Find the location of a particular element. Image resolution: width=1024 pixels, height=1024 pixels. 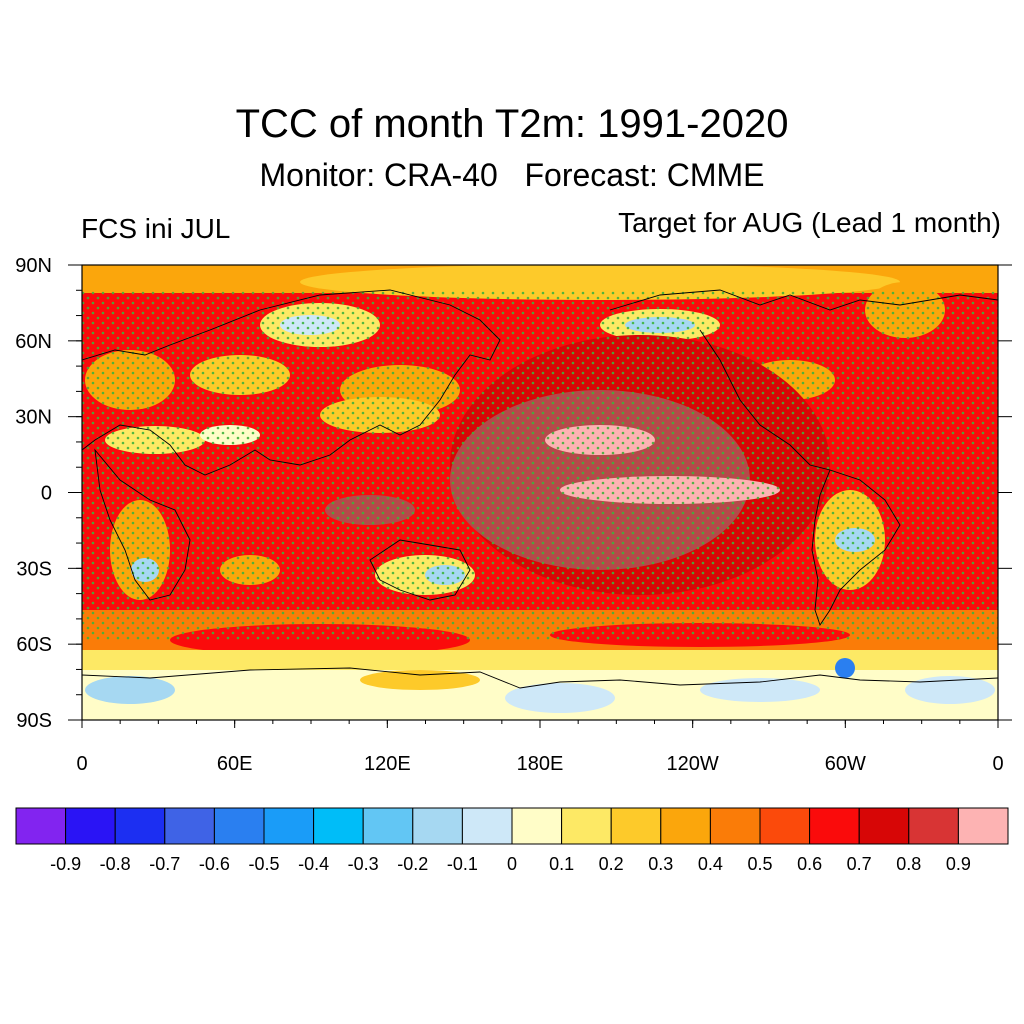

lat-tick-label: 90S is located at coordinates (34, 721).